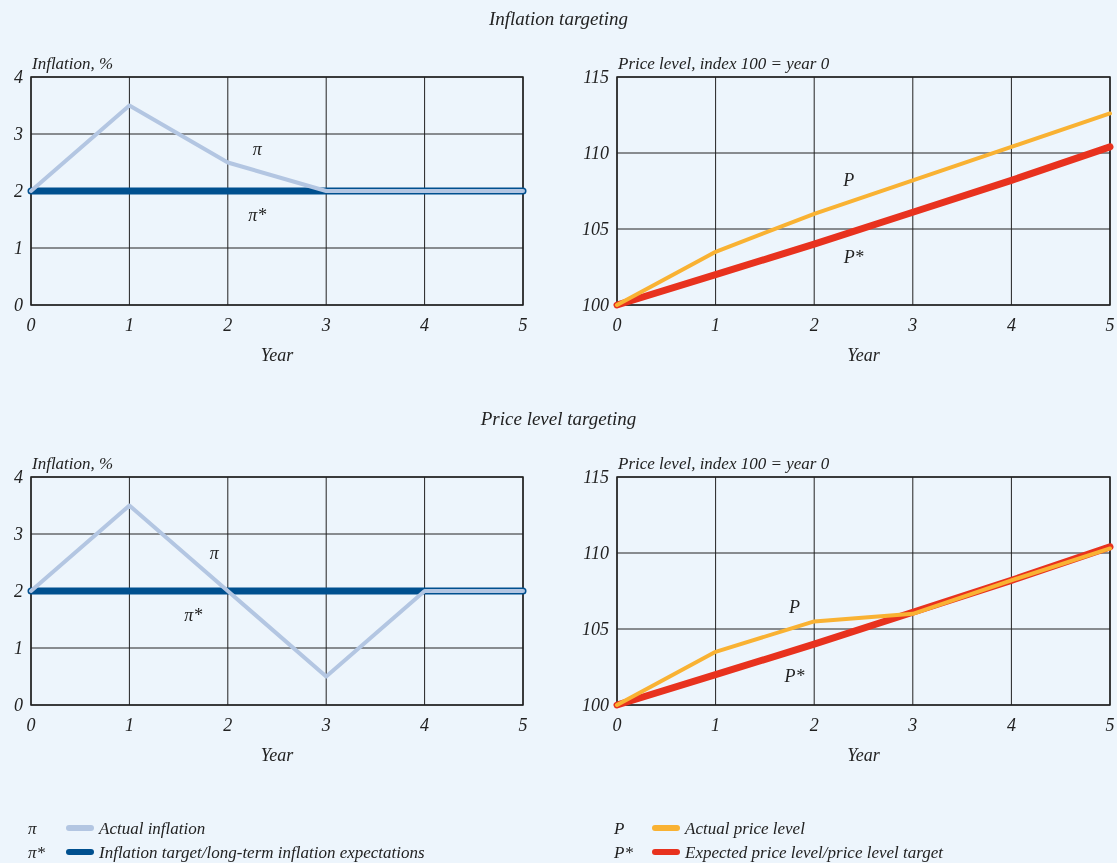 The width and height of the screenshot is (1117, 863). Describe the element at coordinates (37, 852) in the screenshot. I see `text: π*` at that location.